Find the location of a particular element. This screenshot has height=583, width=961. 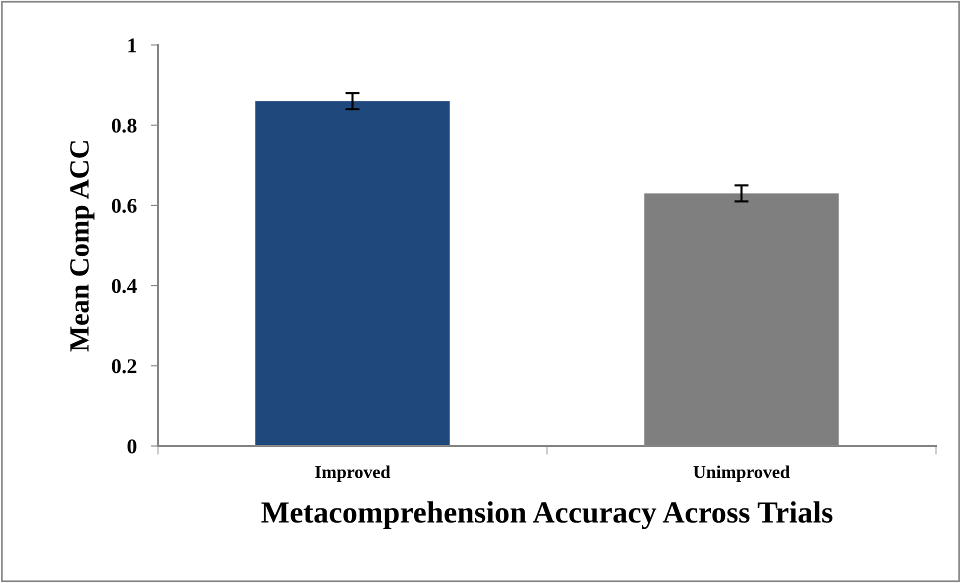

y-tick-label: 0 is located at coordinates (132, 446).